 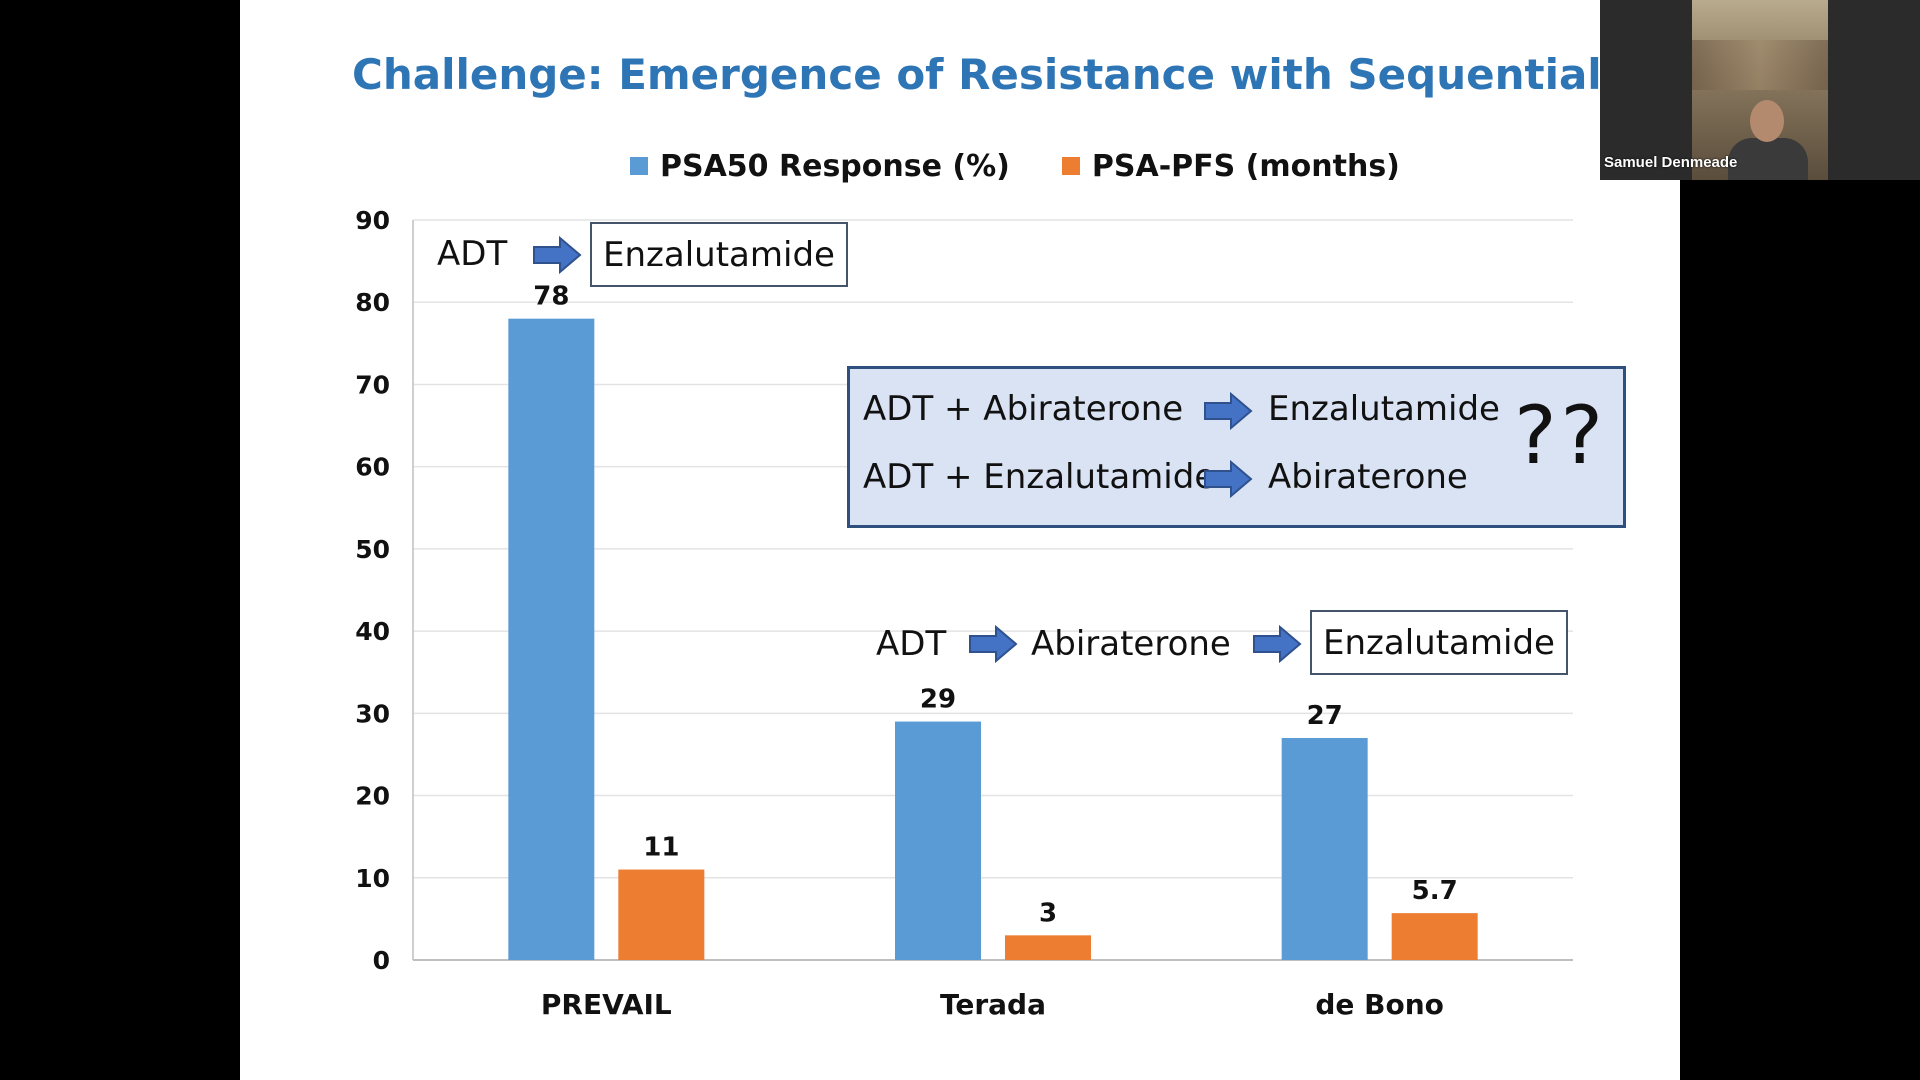 I want to click on value-label: 27, so click(x=1325, y=716).